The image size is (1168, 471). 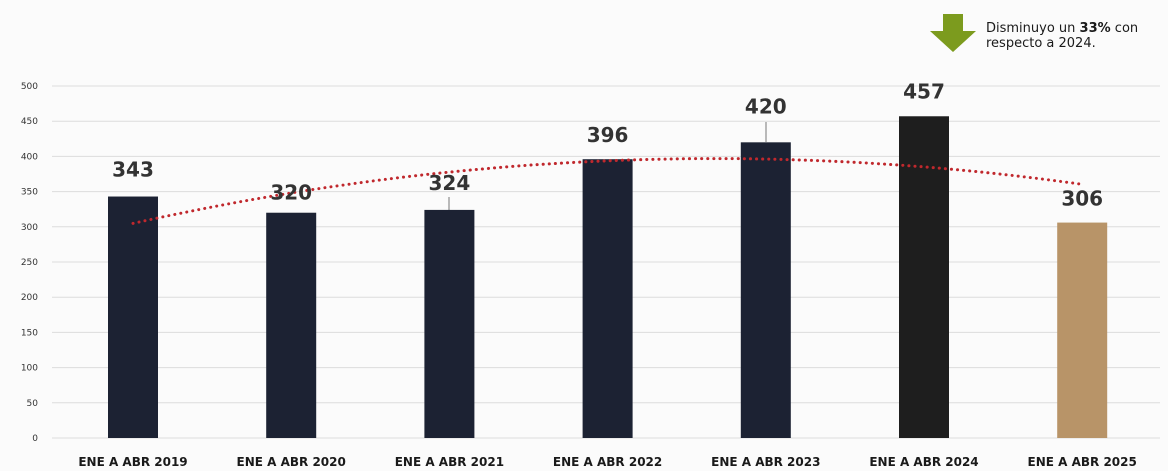 What do you see at coordinates (765, 462) in the screenshot?
I see `x-tick-label: ENE A ABR 2023` at bounding box center [765, 462].